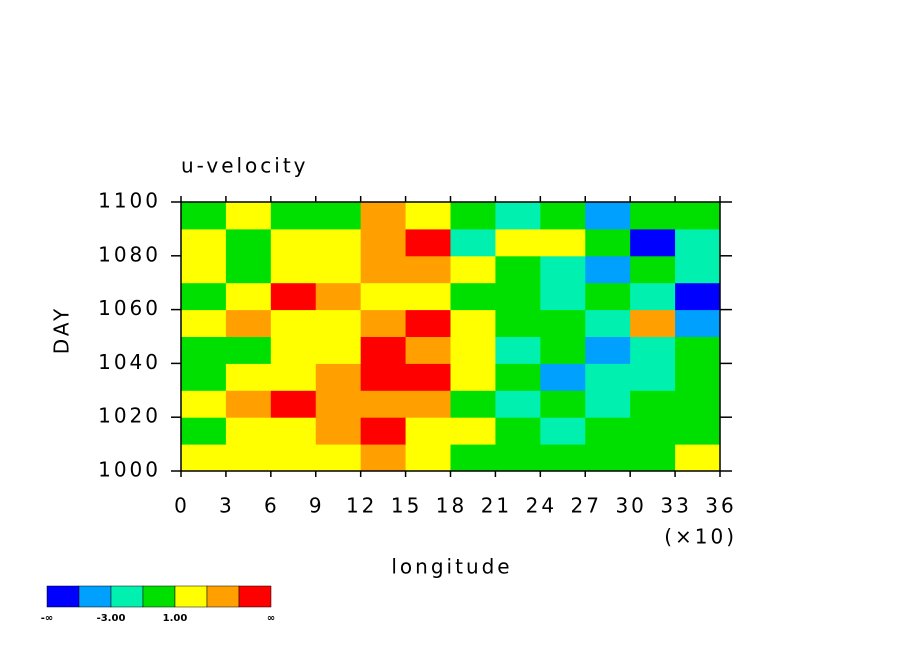 Image resolution: width=904 pixels, height=654 pixels. Describe the element at coordinates (129, 362) in the screenshot. I see `y-tick-label: 1040` at that location.